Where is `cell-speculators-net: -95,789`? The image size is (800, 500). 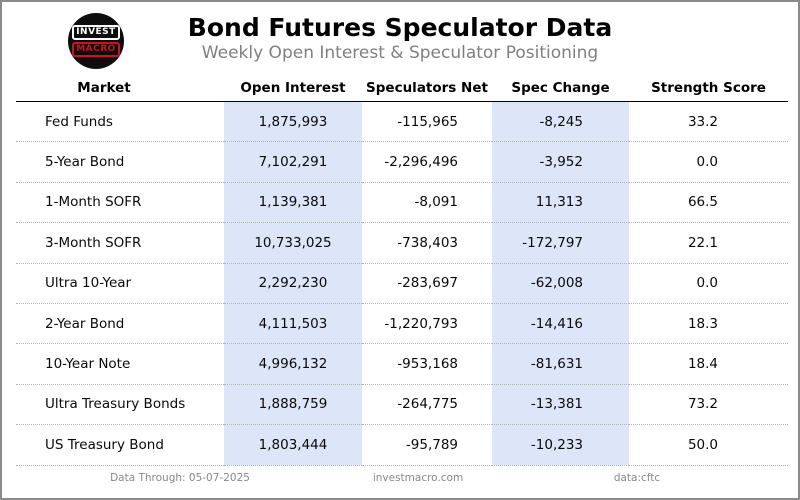 cell-speculators-net: -95,789 is located at coordinates (427, 445).